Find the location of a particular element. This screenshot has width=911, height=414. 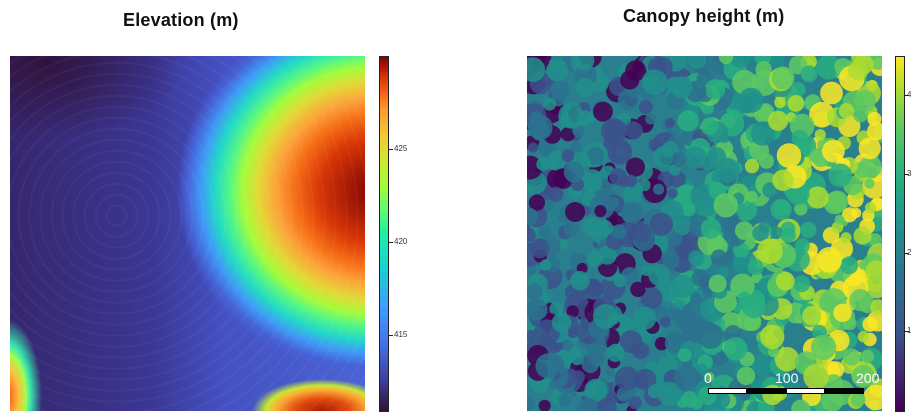

colorbar-tick-label-2: 2 is located at coordinates (909, 252).